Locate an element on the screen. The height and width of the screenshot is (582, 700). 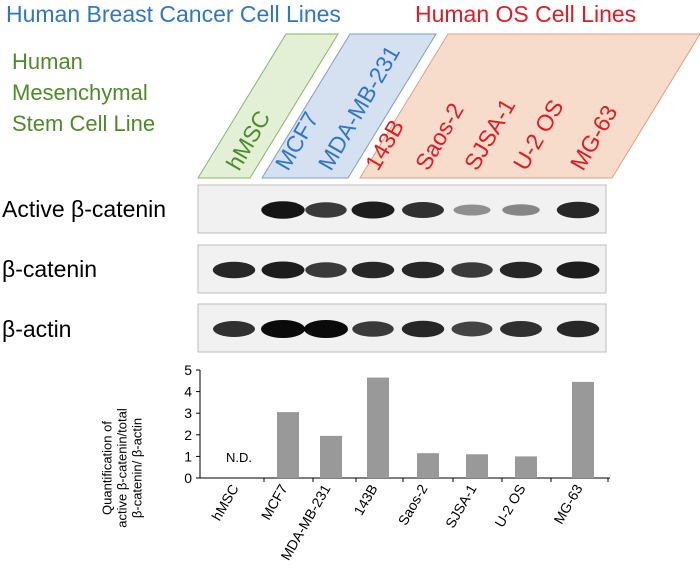
msc-label-line: Stem Cell Line is located at coordinates (84, 123).